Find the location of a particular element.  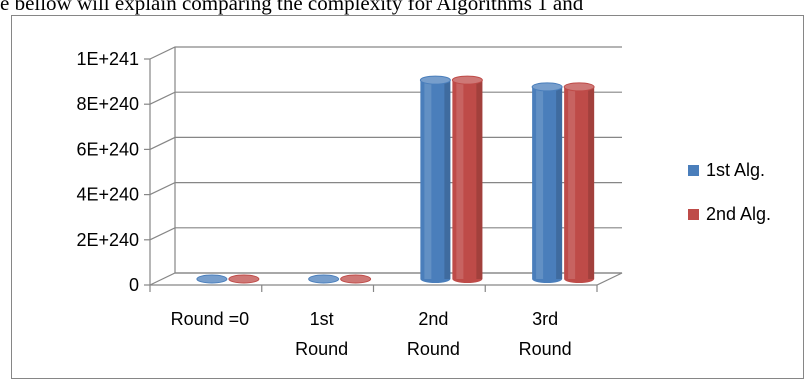

bar-1st-alg--1 is located at coordinates (324, 279).